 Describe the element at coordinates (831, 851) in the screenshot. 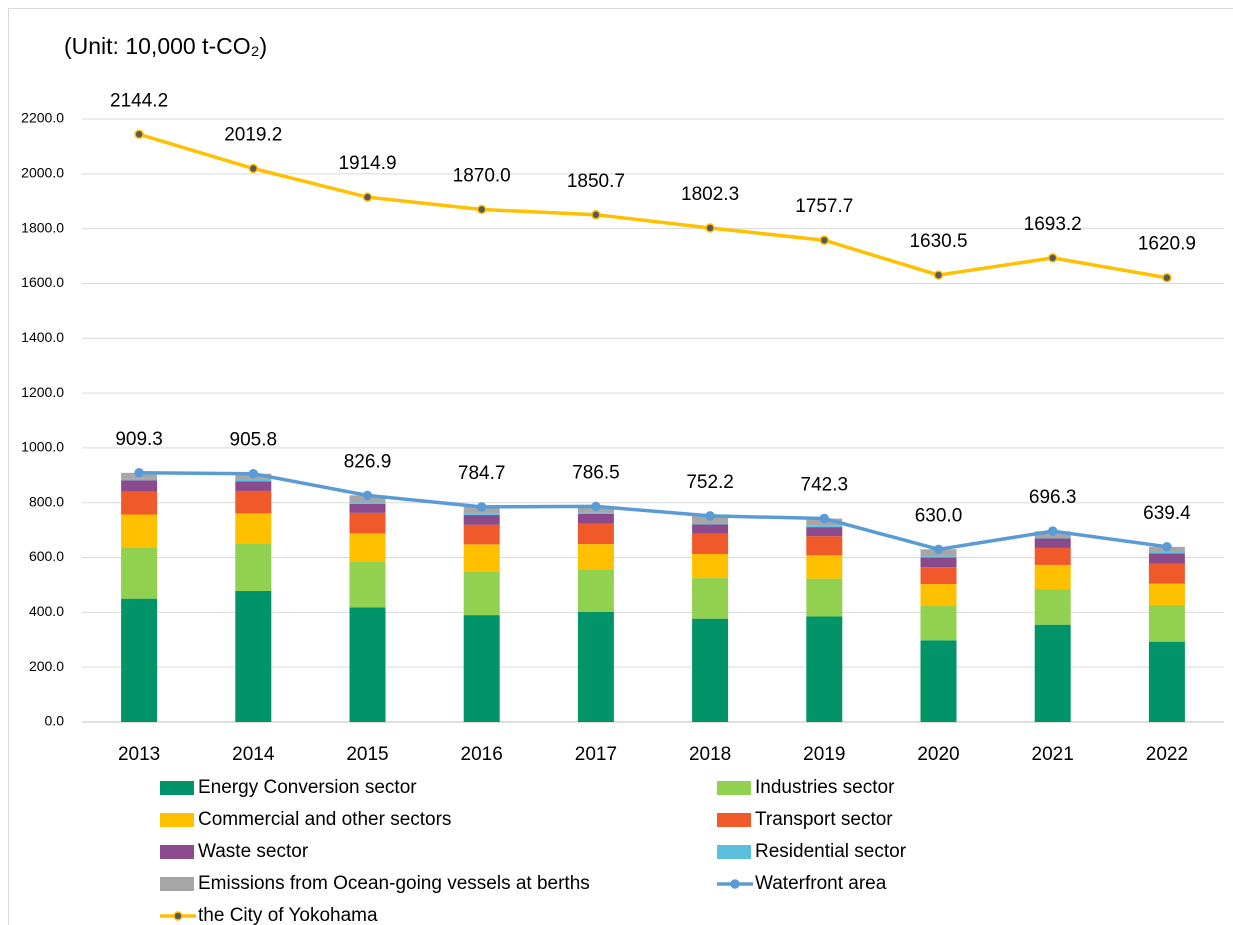

I see `legend-label: Residential sector` at that location.